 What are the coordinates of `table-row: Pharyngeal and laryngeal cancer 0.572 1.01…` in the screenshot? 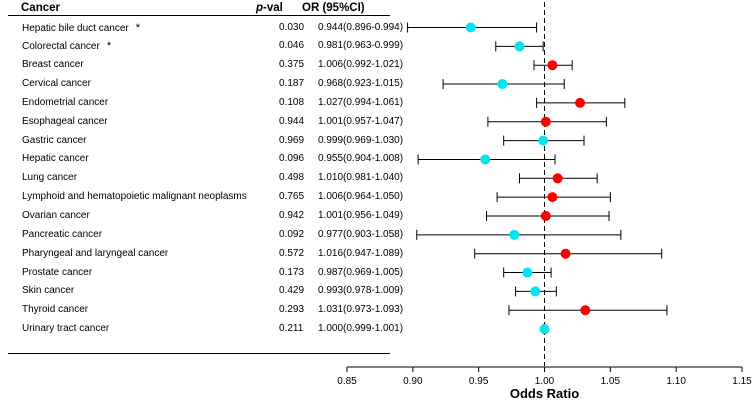 It's located at (202, 254).